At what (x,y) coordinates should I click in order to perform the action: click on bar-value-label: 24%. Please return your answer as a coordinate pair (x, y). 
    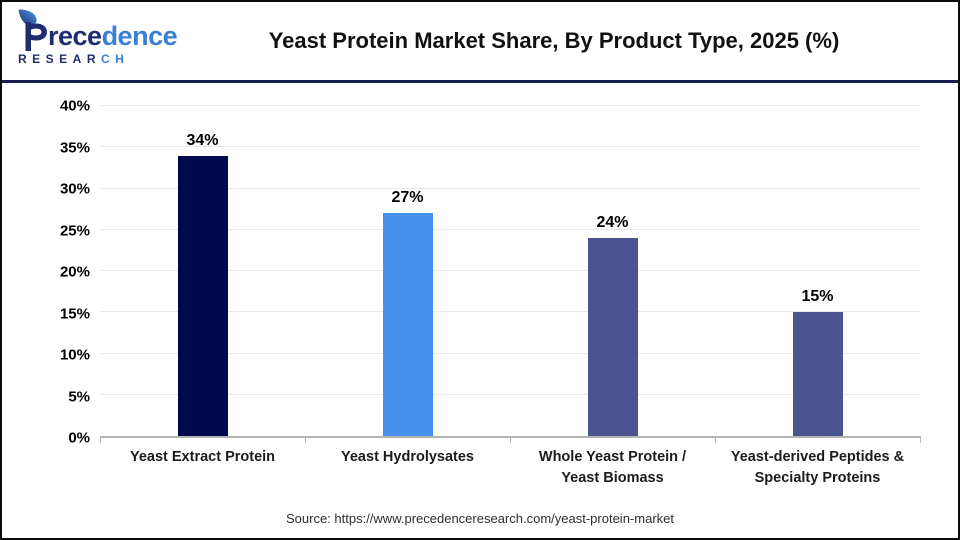
    Looking at the image, I should click on (612, 222).